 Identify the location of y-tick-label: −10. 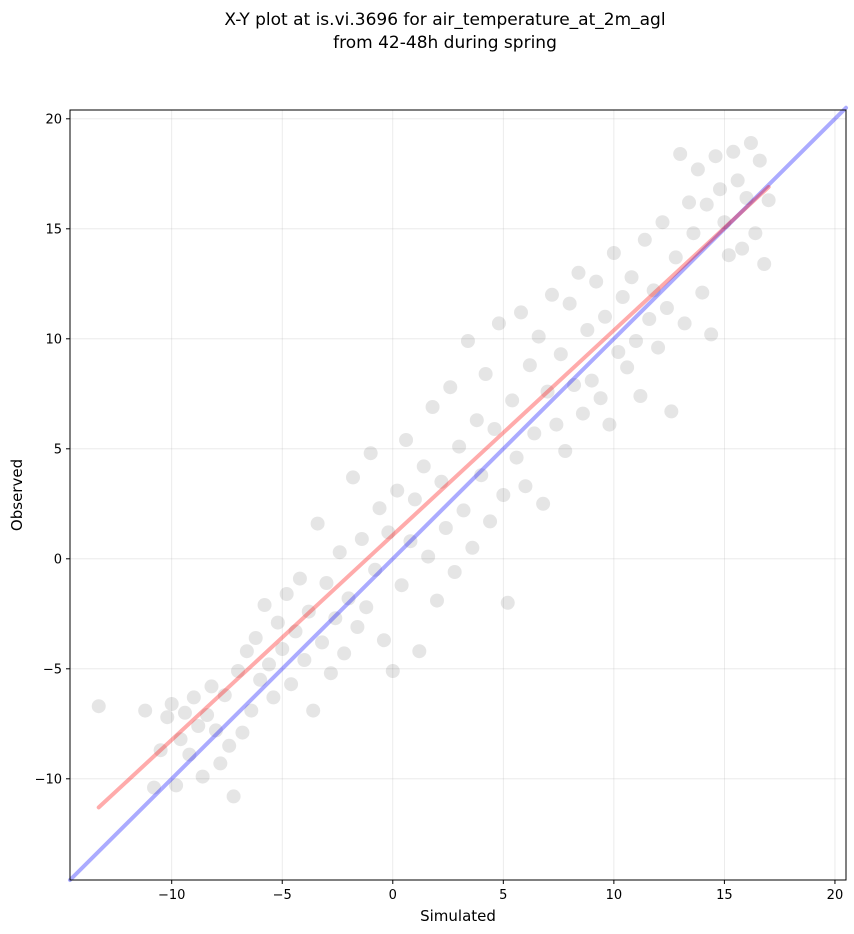
(48, 779).